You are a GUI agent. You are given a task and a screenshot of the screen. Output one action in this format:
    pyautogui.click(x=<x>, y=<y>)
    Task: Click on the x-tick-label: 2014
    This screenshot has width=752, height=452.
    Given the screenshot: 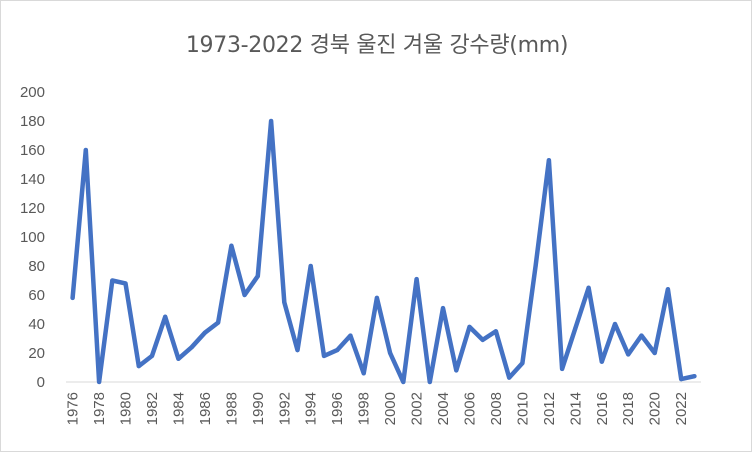 What is the action you would take?
    pyautogui.click(x=575, y=408)
    